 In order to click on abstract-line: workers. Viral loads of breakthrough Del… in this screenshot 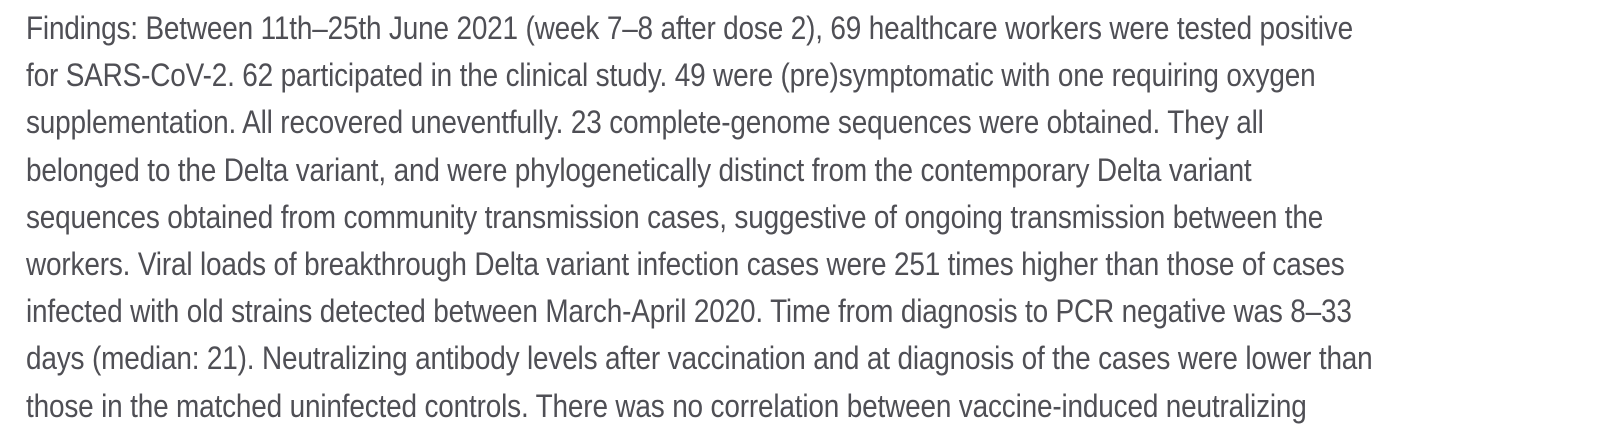, I will do `click(685, 263)`.